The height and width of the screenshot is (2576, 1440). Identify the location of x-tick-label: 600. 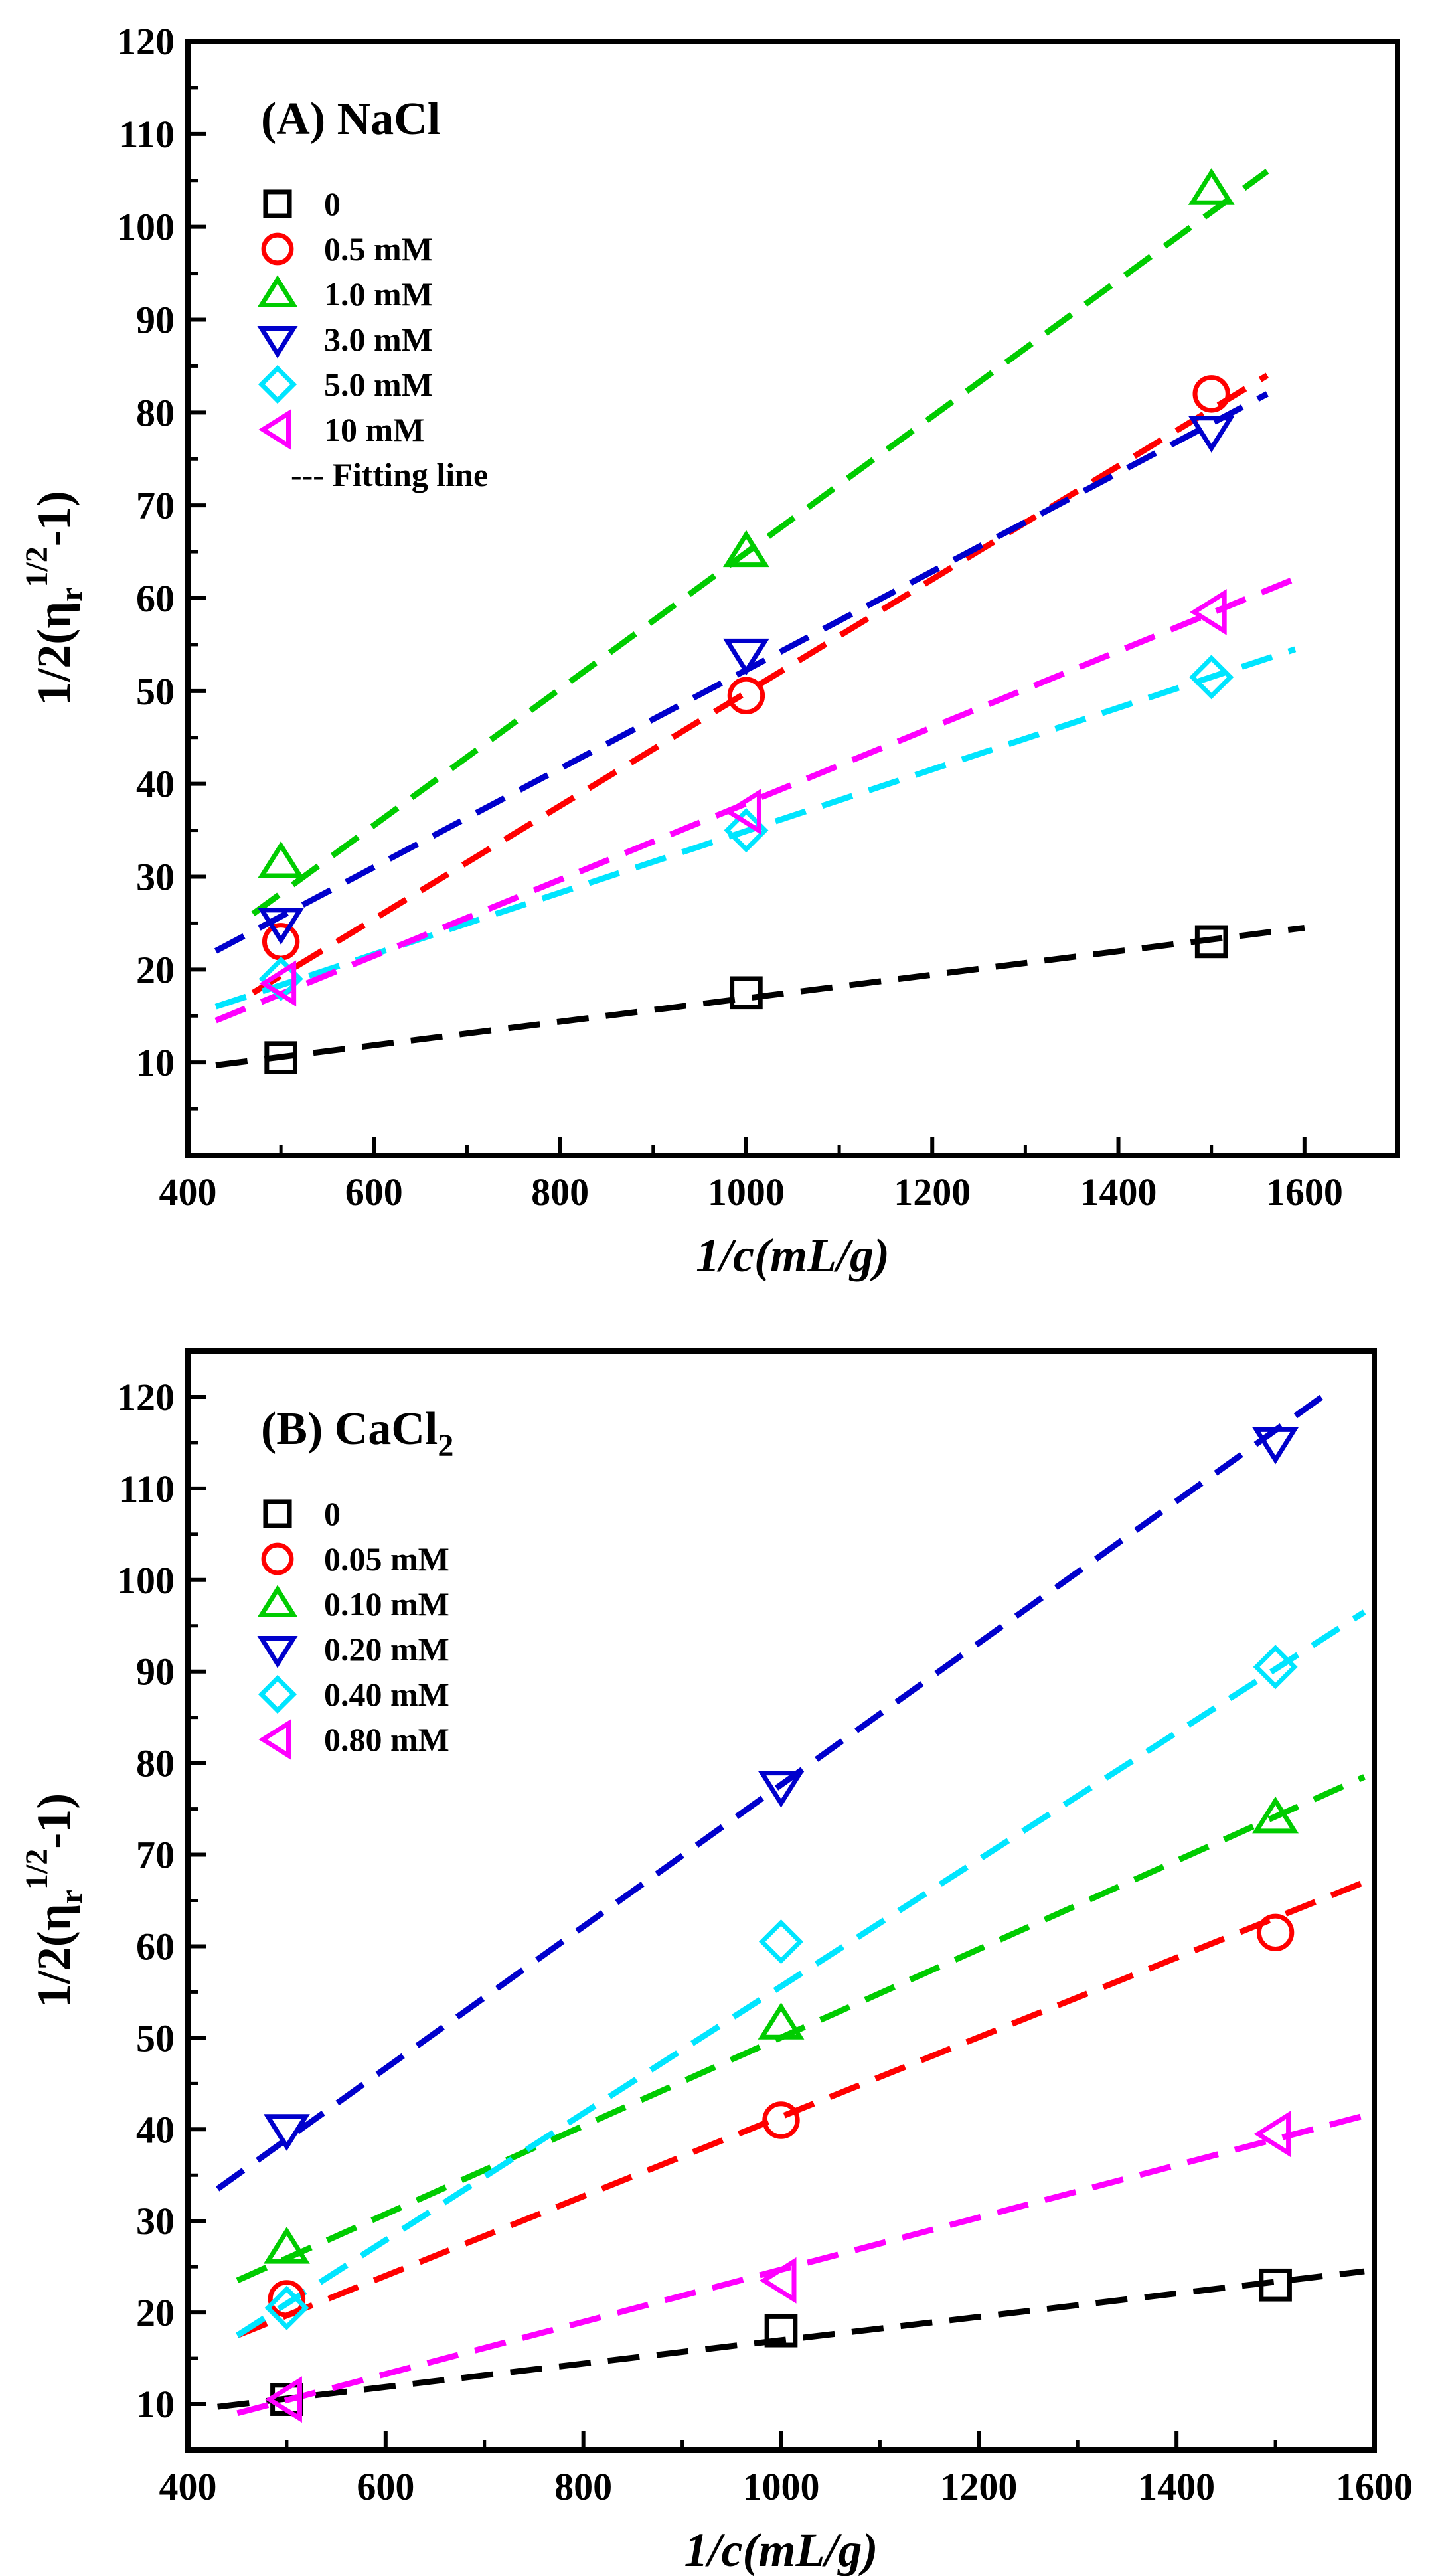
(386, 2486).